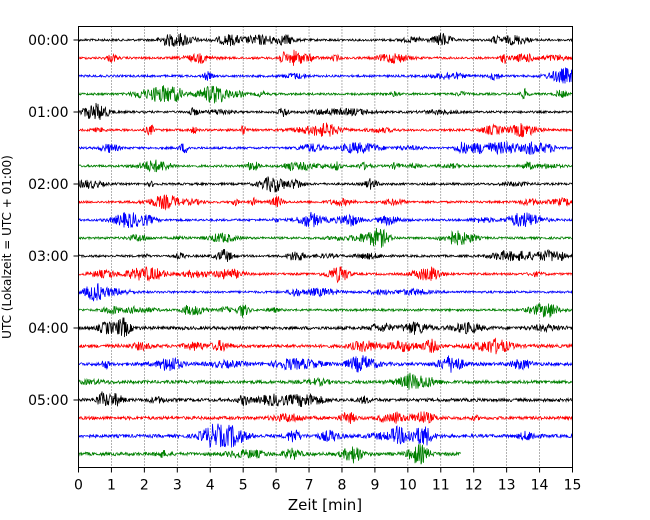 The image size is (650, 520). I want to click on y-axis-label: UTC (Lokalzeit = UTC + 01:00), so click(7, 247).